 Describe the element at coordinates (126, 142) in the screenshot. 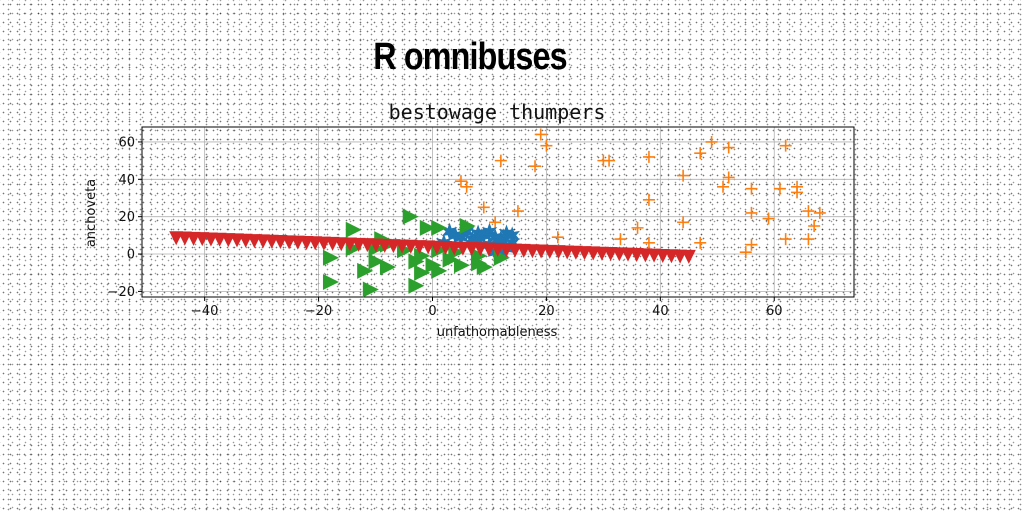

I see `y-tick-label: 60` at that location.